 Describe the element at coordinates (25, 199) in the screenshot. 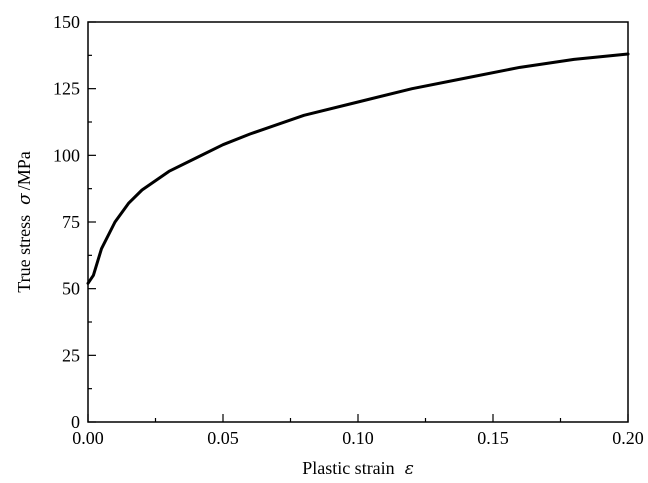

I see `y-axis-symbol: σ` at that location.